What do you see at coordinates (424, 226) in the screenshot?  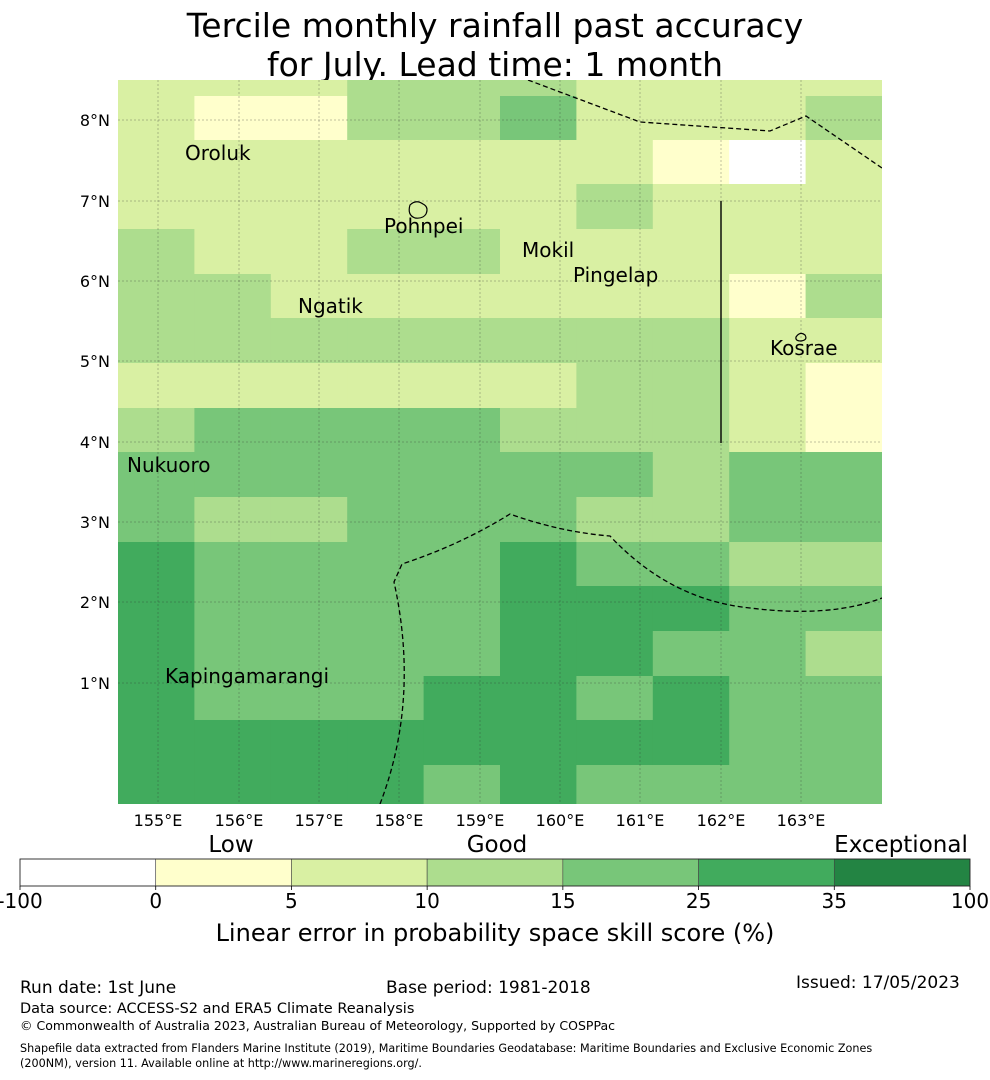 I see `place-label: Pohnpei` at bounding box center [424, 226].